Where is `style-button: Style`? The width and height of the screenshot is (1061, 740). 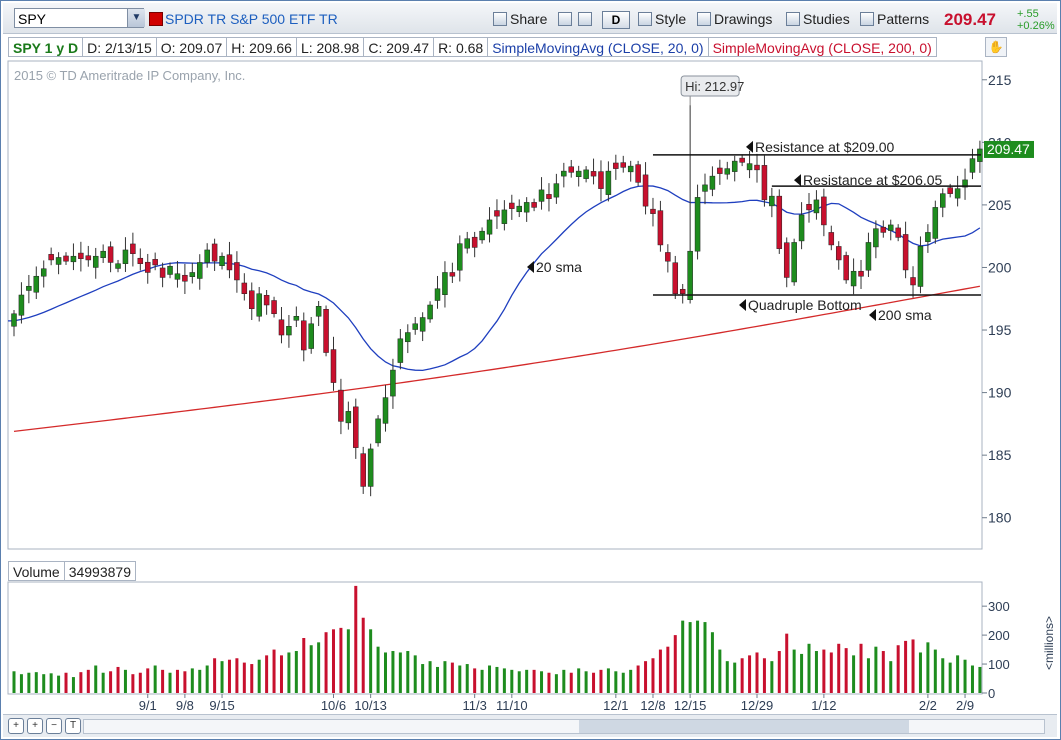 style-button: Style is located at coordinates (662, 19).